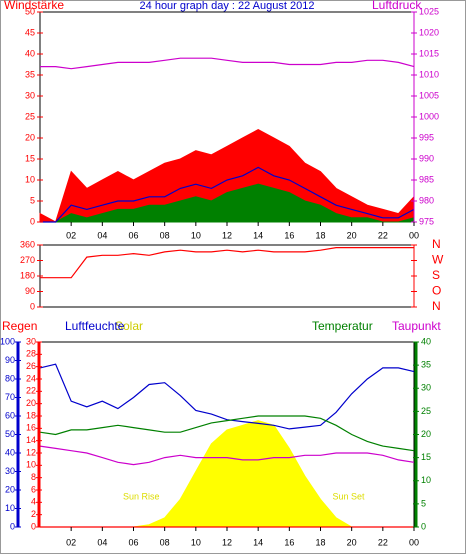  Describe the element at coordinates (436, 291) in the screenshot. I see `y2-tick-label: O` at that location.